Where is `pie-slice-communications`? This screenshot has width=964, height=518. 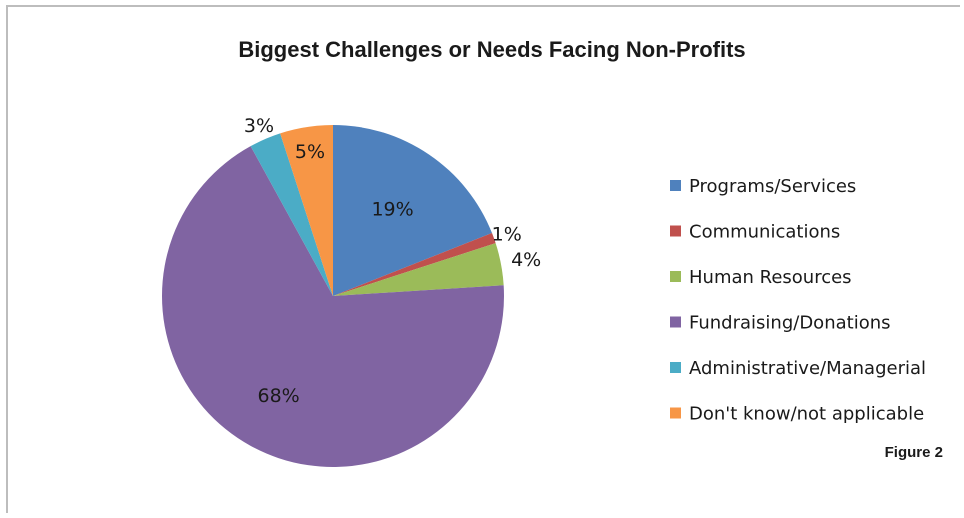 pie-slice-communications is located at coordinates (414, 264).